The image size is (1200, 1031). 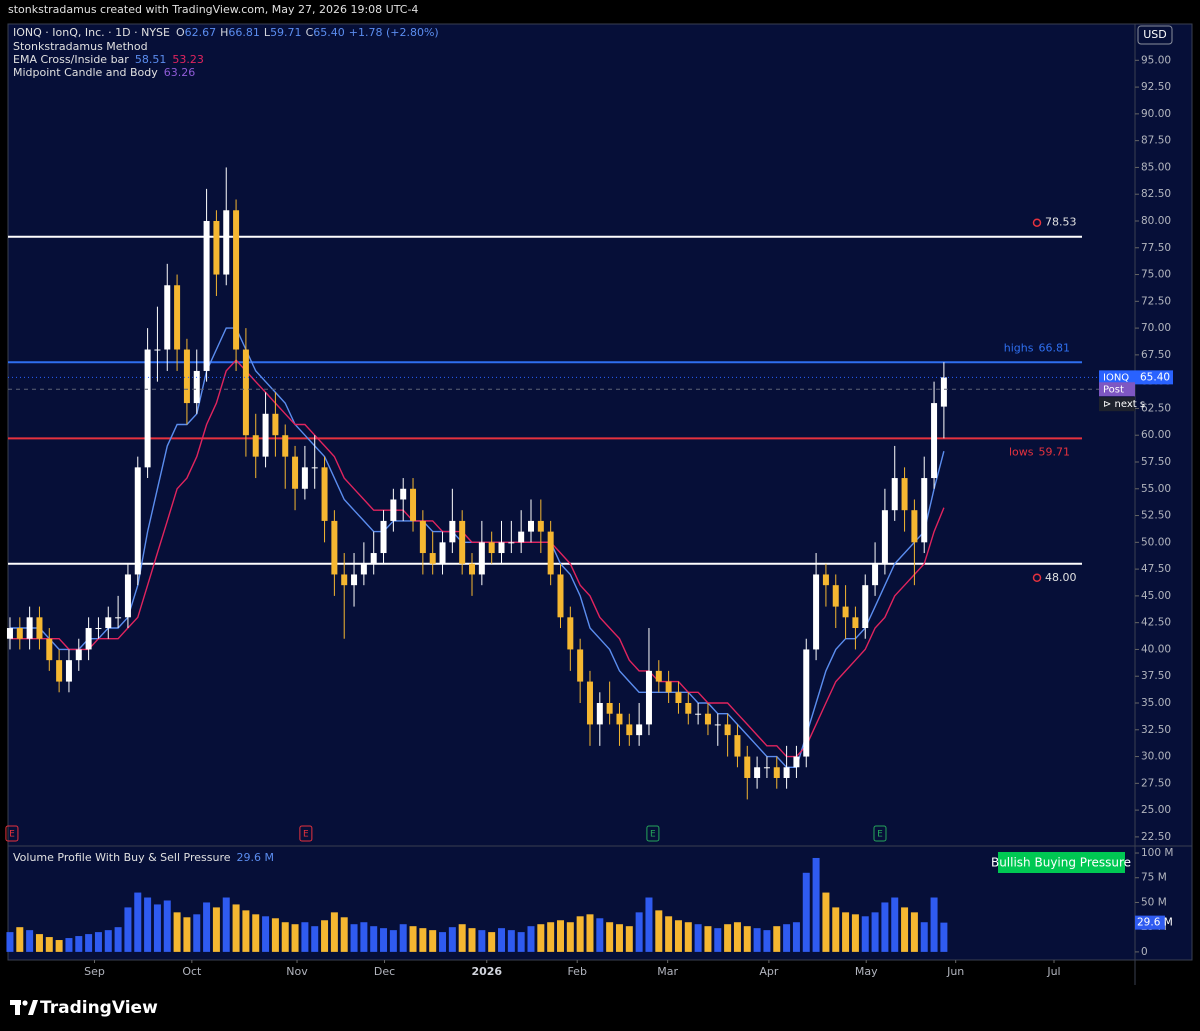 What do you see at coordinates (1156, 328) in the screenshot?
I see `y-tick-label: 70.00` at bounding box center [1156, 328].